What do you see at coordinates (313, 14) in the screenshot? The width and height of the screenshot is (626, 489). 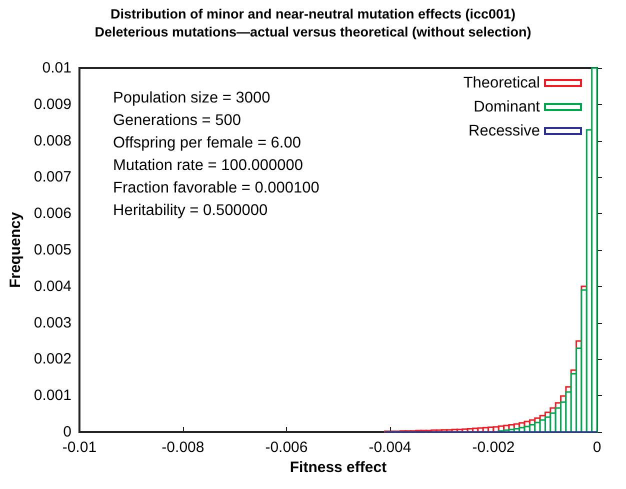 I see `chart-title: Distribution of minor and near-neutral mutation effects (icc001)` at bounding box center [313, 14].